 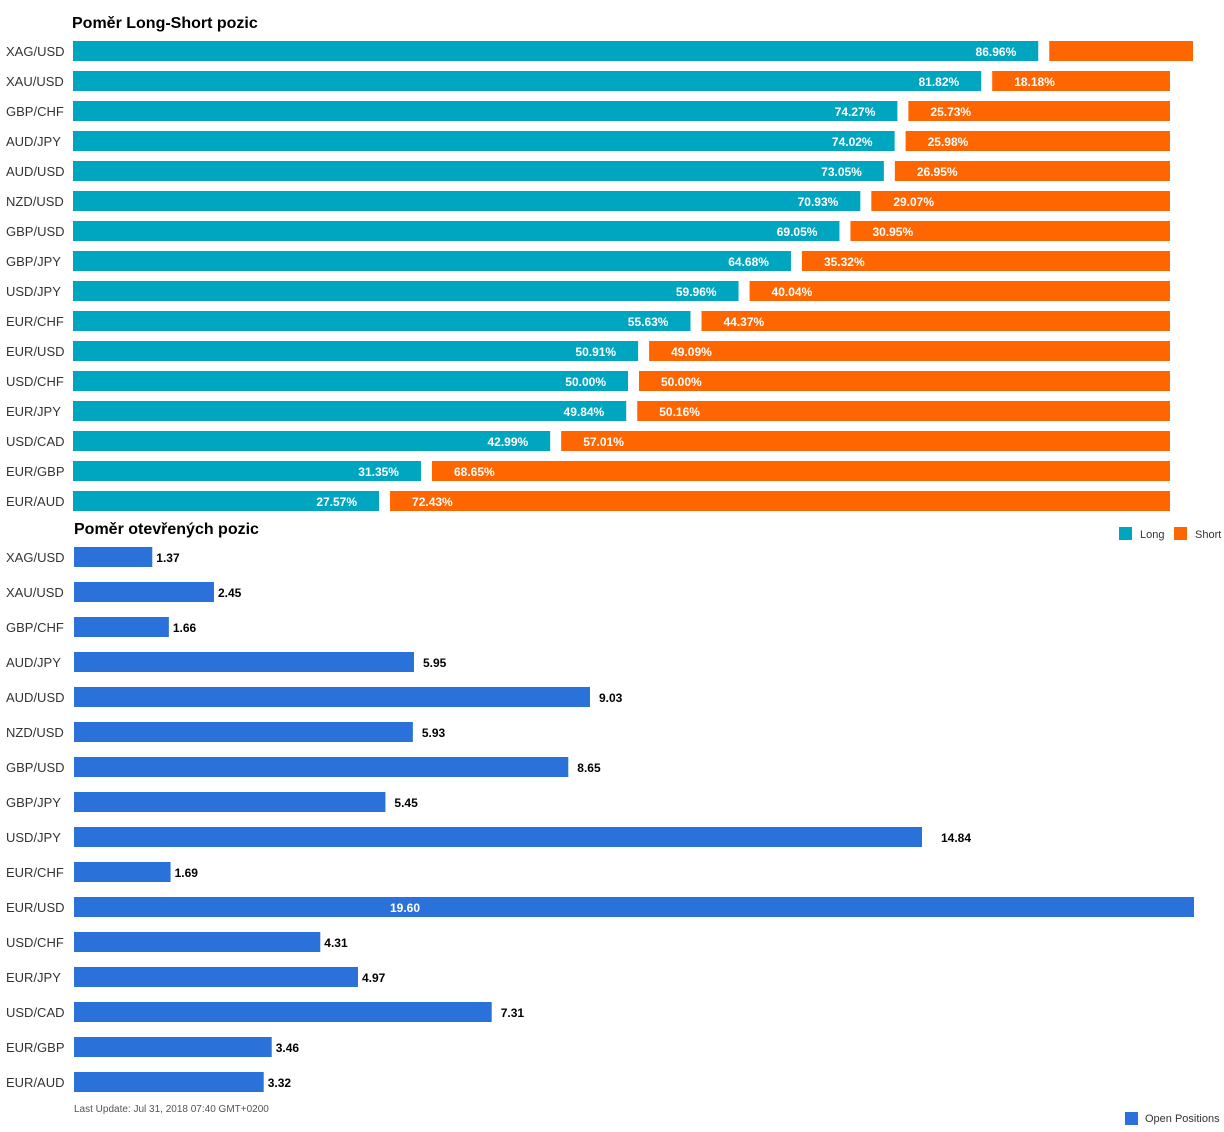 I want to click on short-bar-gbp-jpy, so click(x=985, y=261).